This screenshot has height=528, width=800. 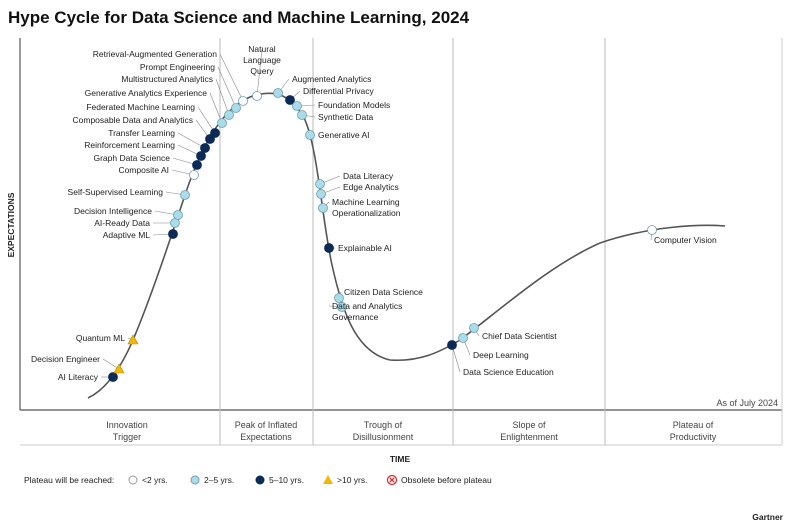 What do you see at coordinates (463, 338) in the screenshot?
I see `deep-learning-marker` at bounding box center [463, 338].